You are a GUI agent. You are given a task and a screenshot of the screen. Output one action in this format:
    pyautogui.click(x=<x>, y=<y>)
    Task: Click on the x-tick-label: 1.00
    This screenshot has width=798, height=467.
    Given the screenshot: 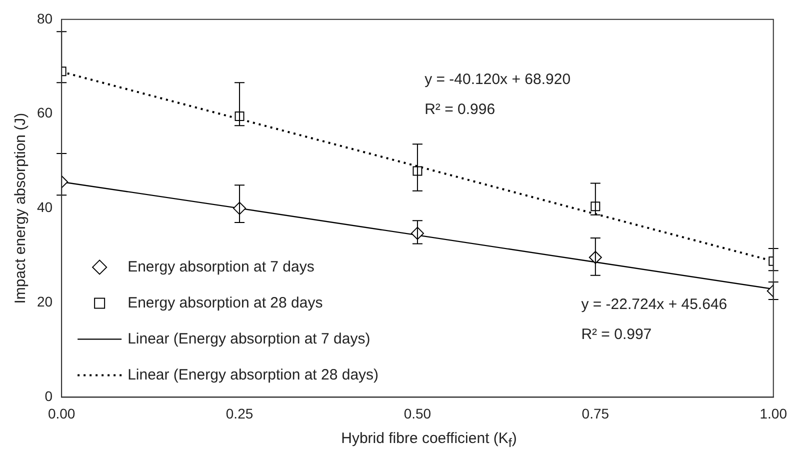 What is the action you would take?
    pyautogui.click(x=774, y=413)
    